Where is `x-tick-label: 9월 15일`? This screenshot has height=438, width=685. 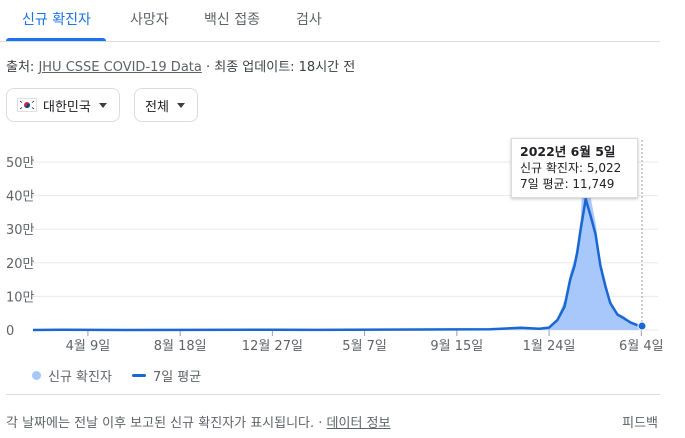 x-tick-label: 9월 15일 is located at coordinates (456, 346).